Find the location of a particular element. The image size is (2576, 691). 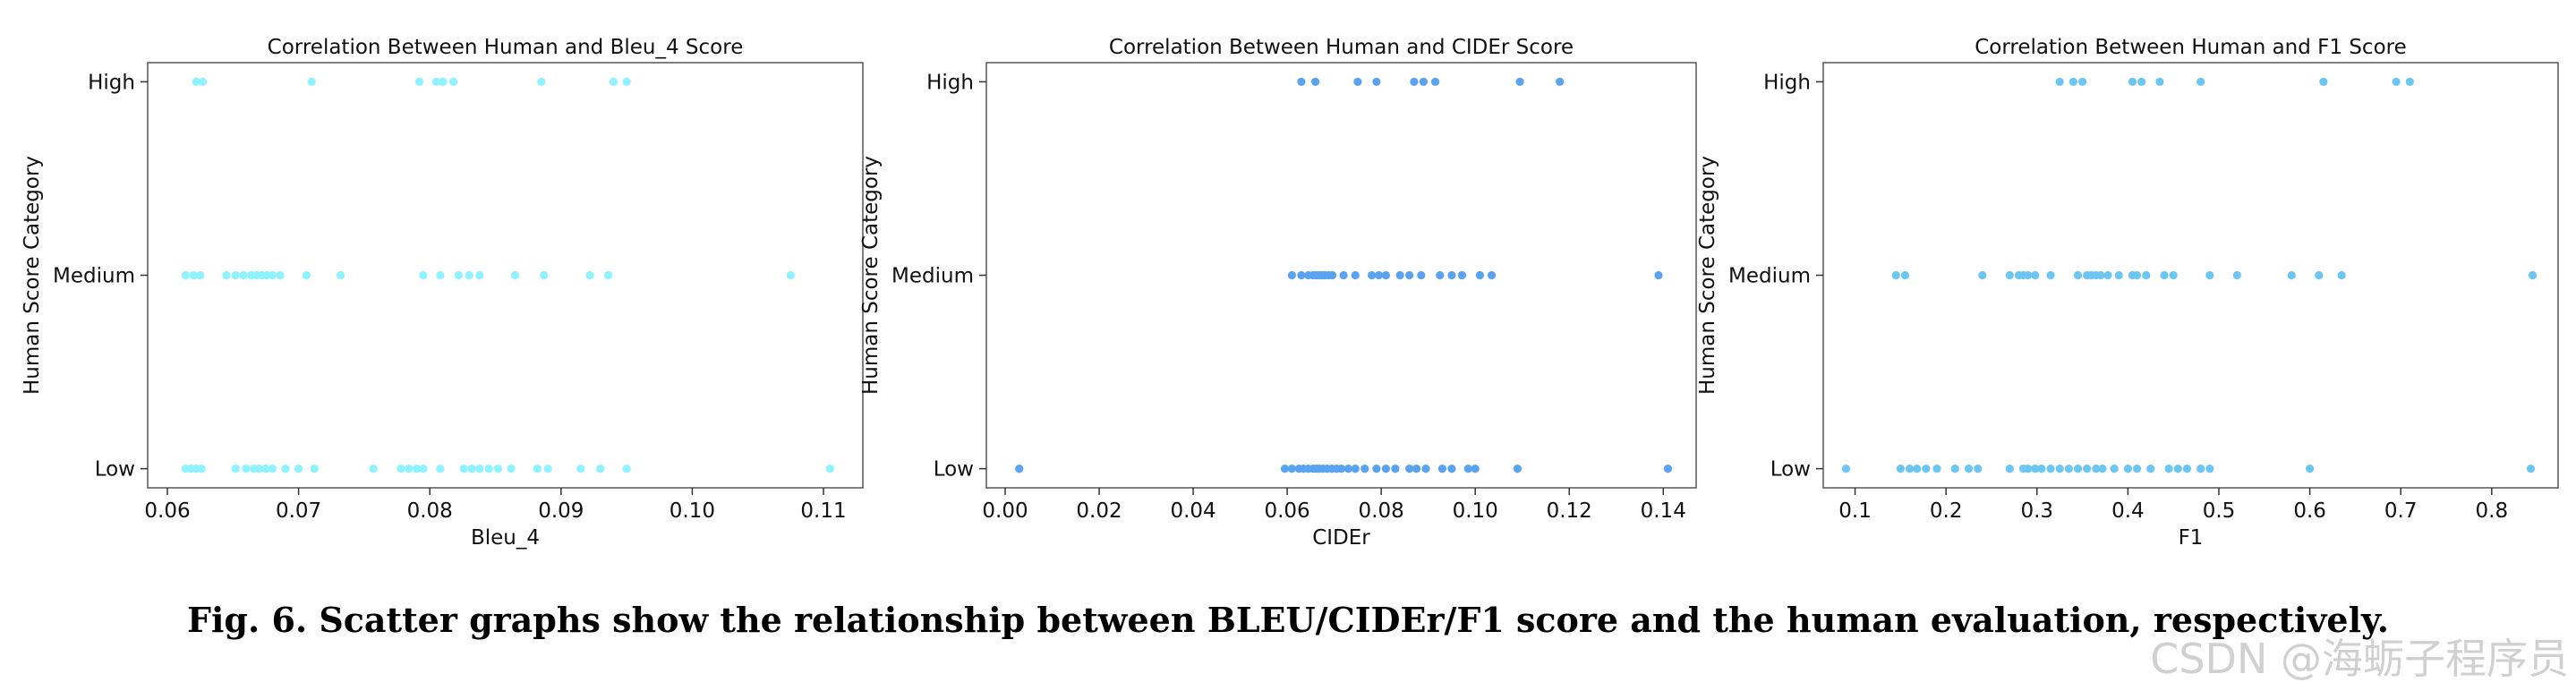

x-tick-label: 0.7 is located at coordinates (2401, 511).